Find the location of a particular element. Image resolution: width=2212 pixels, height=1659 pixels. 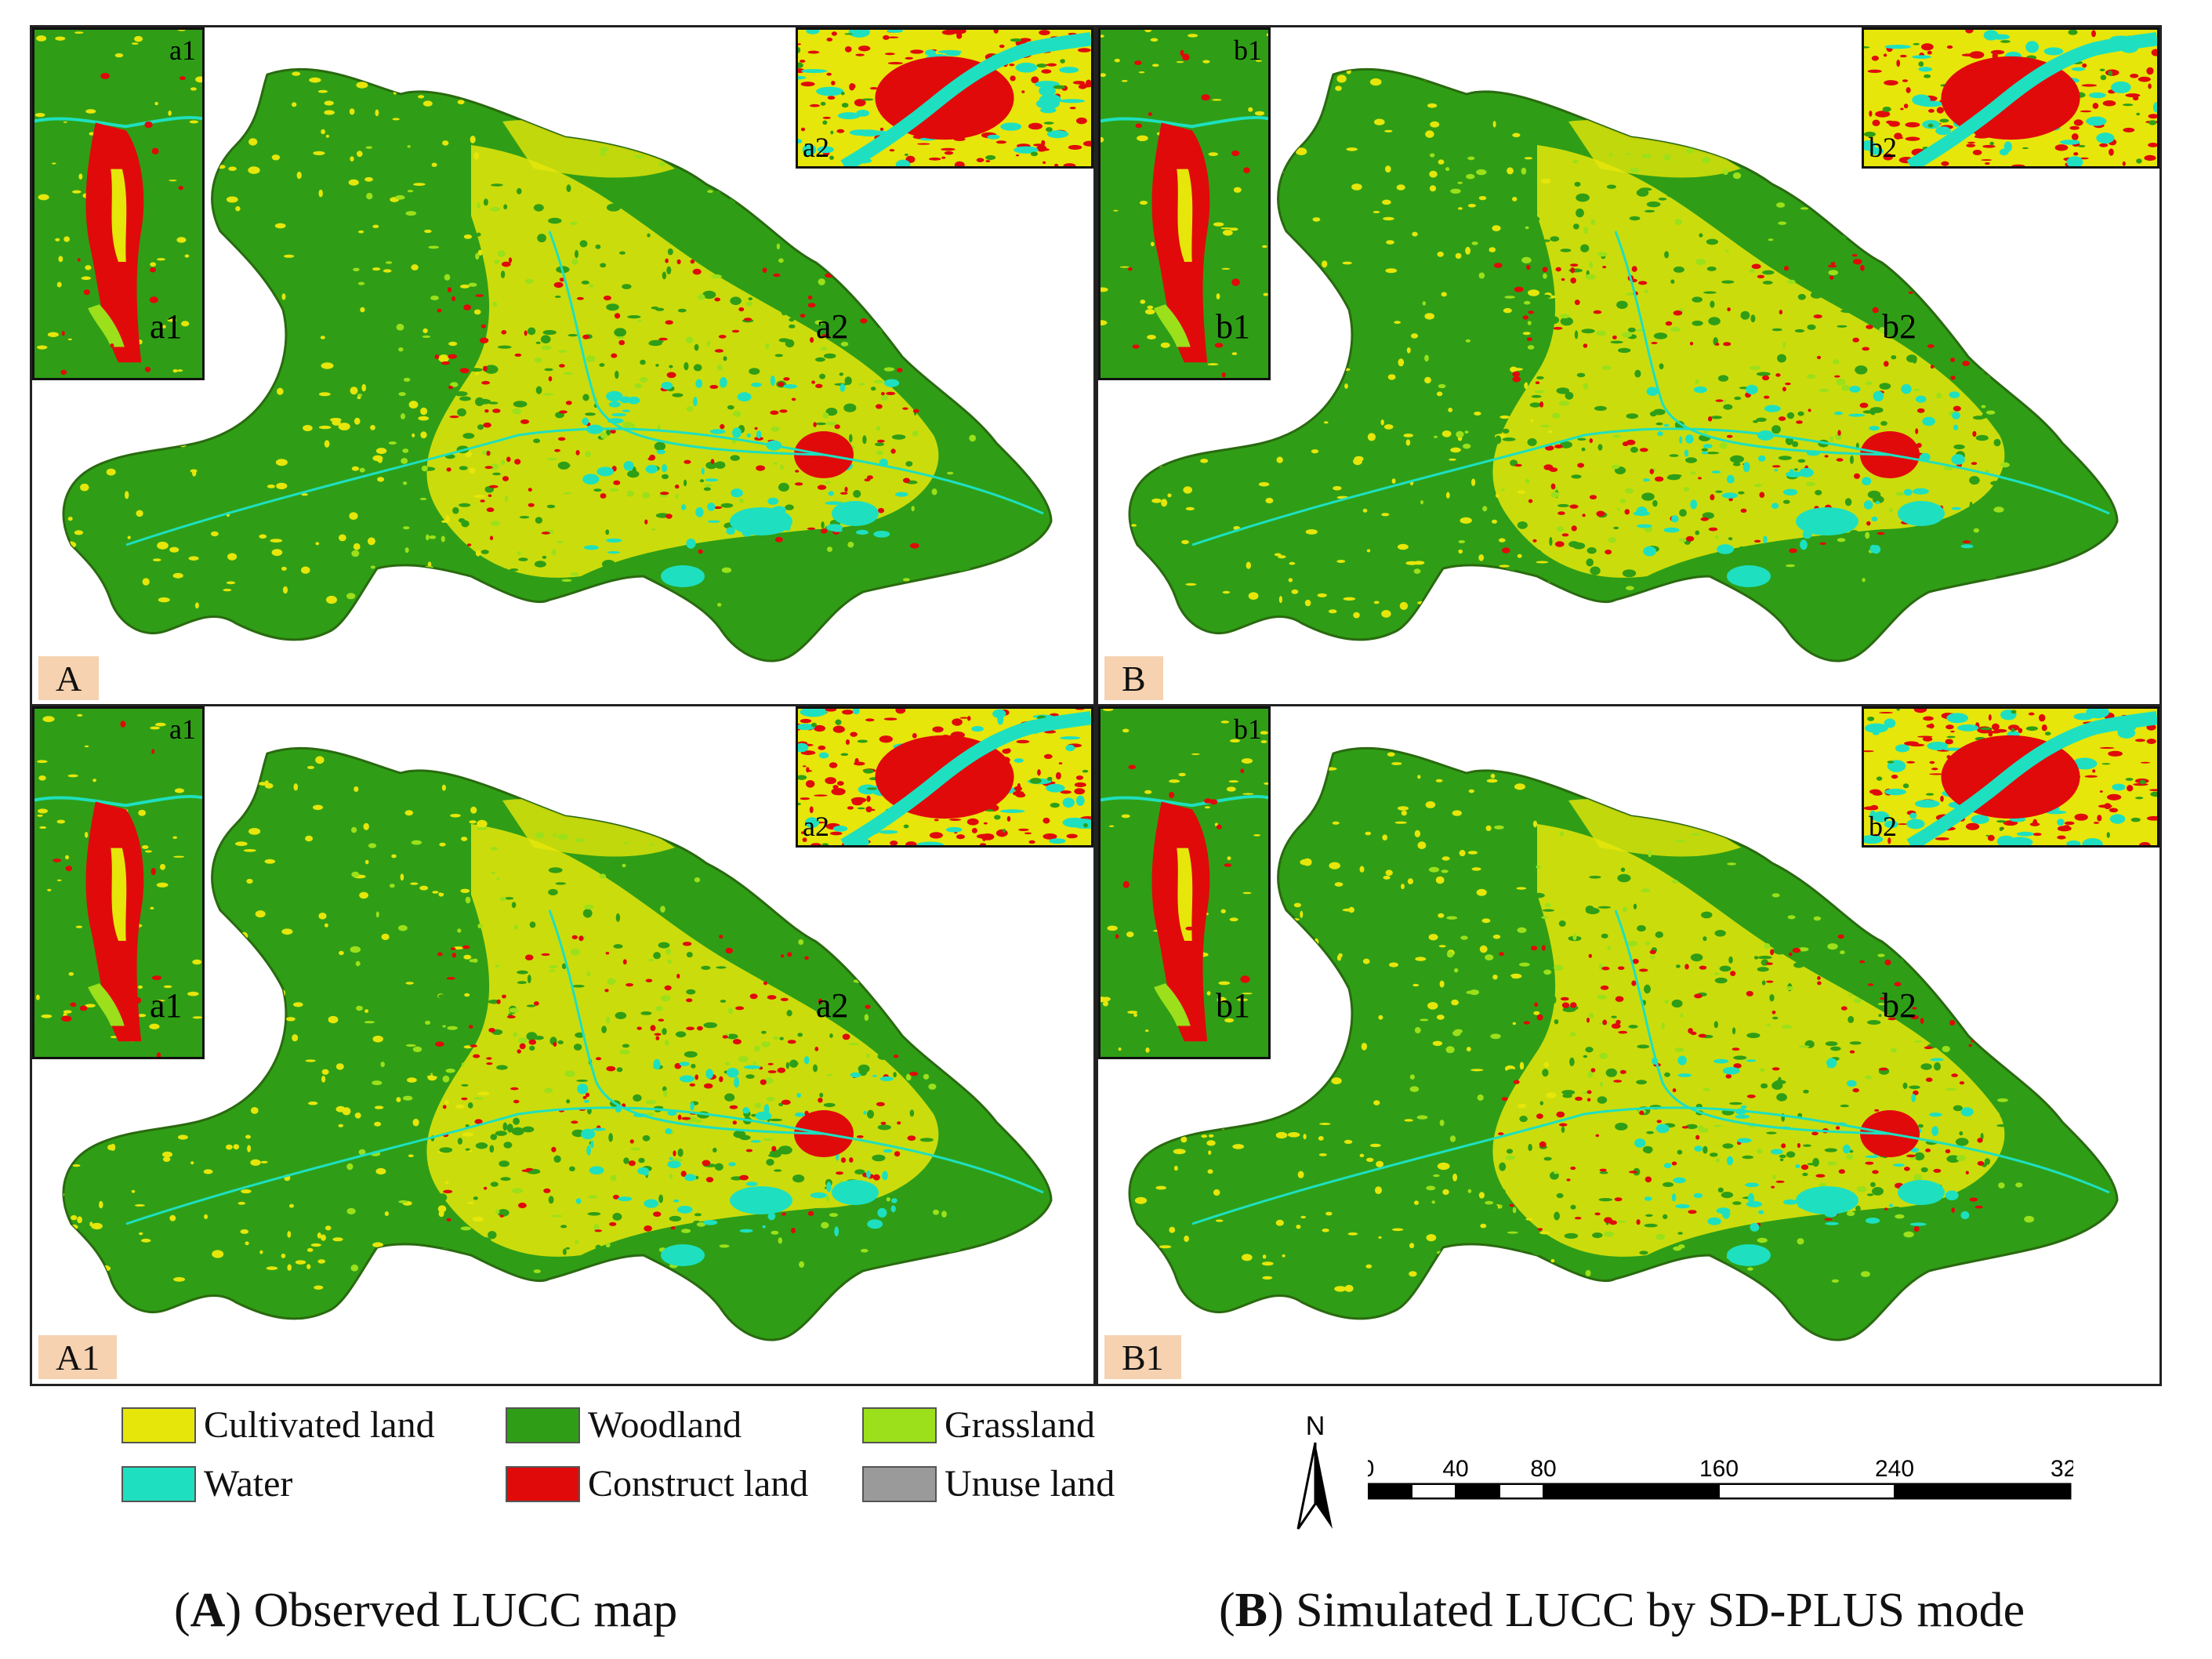

scale-segment is located at coordinates (1389, 1491).